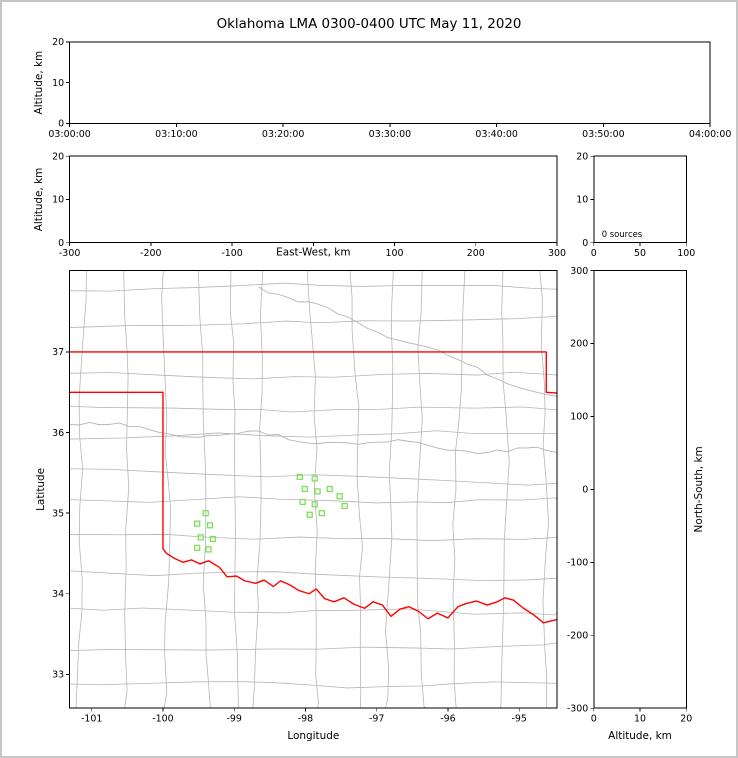  What do you see at coordinates (577, 563) in the screenshot?
I see `y-tick-label: -100` at bounding box center [577, 563].